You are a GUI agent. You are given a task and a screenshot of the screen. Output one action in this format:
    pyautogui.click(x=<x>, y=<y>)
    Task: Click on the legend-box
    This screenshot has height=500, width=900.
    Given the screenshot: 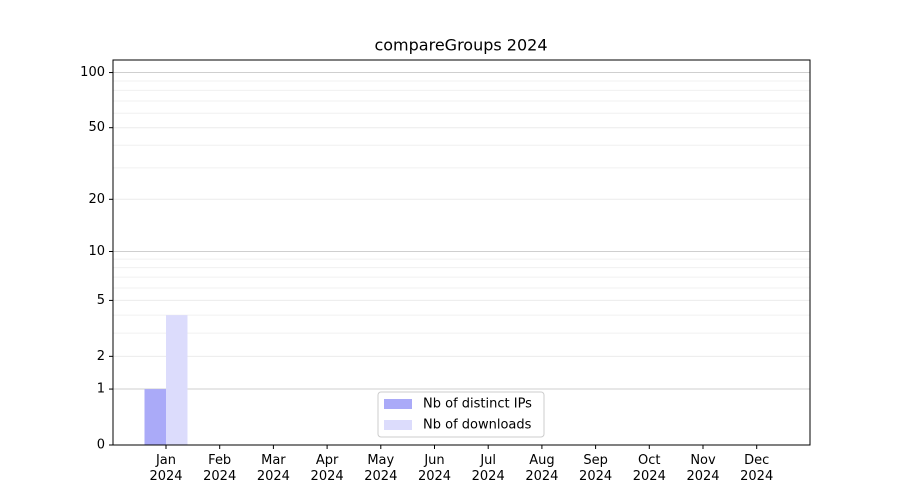 What is the action you would take?
    pyautogui.click(x=461, y=414)
    